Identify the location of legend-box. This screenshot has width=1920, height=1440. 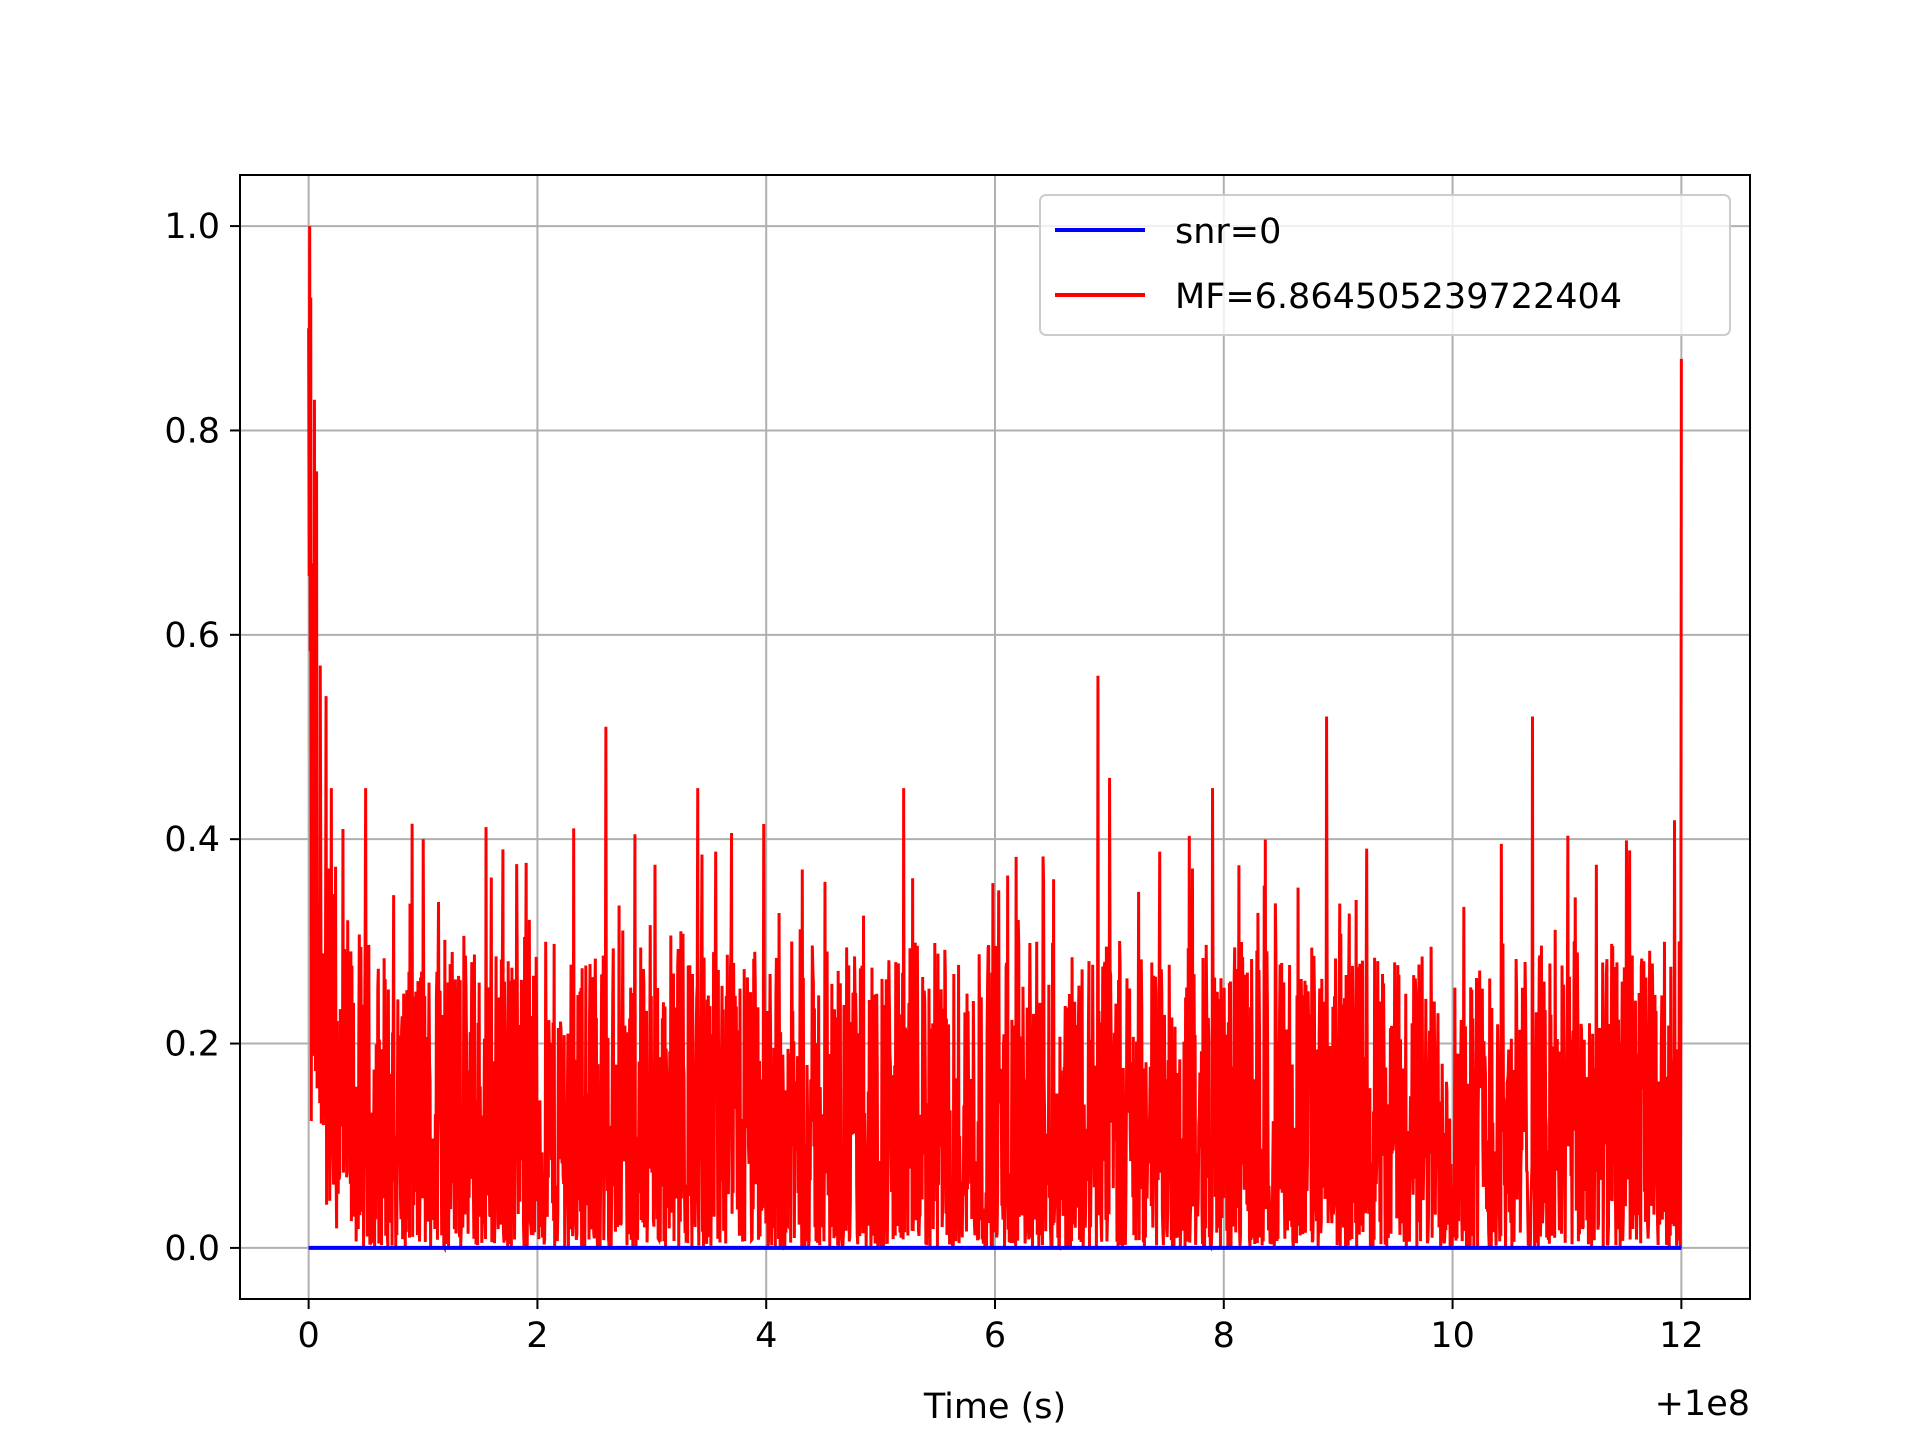
(1385, 265).